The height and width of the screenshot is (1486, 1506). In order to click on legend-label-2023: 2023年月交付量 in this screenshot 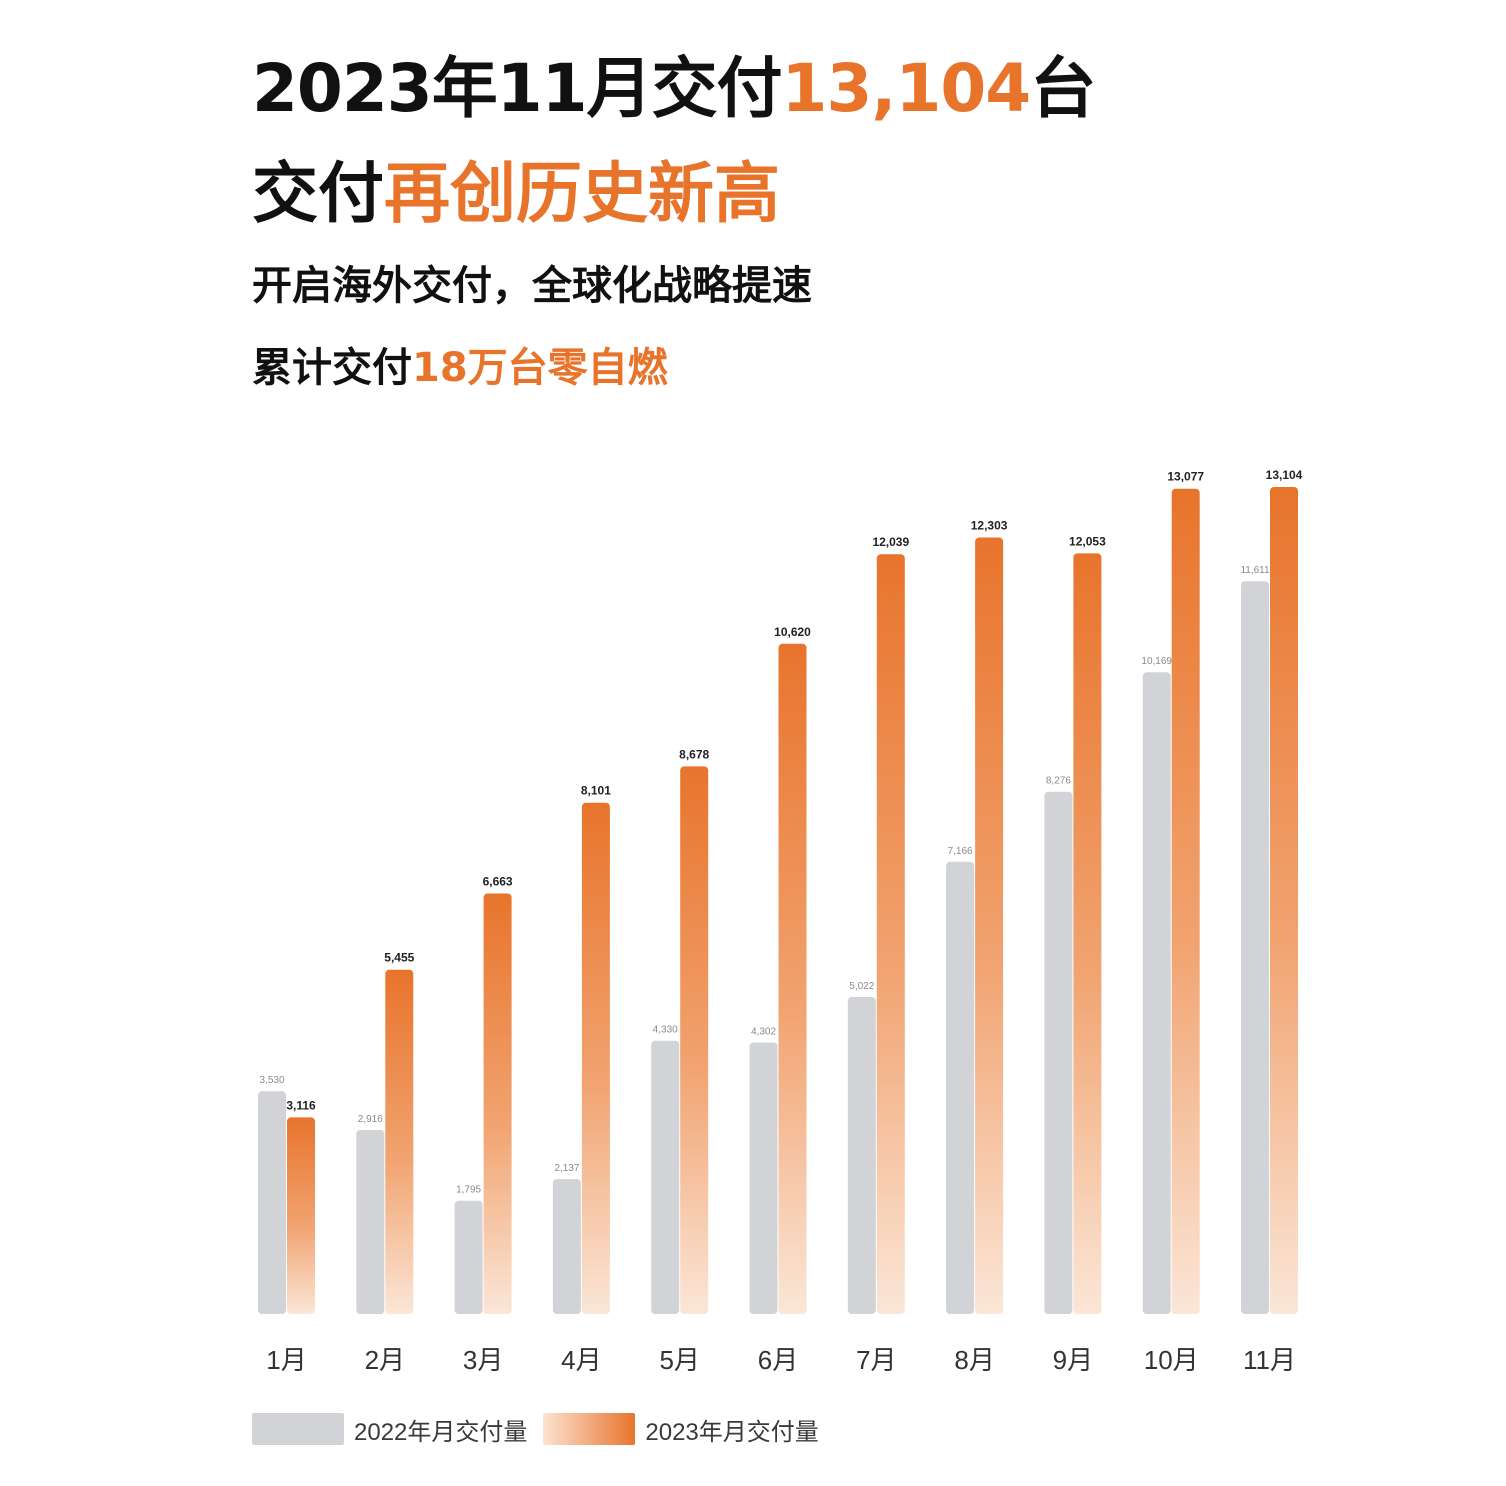, I will do `click(732, 1432)`.